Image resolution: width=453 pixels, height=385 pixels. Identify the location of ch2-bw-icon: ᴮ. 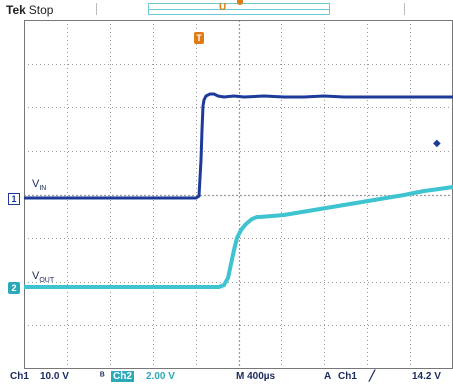
(102, 376).